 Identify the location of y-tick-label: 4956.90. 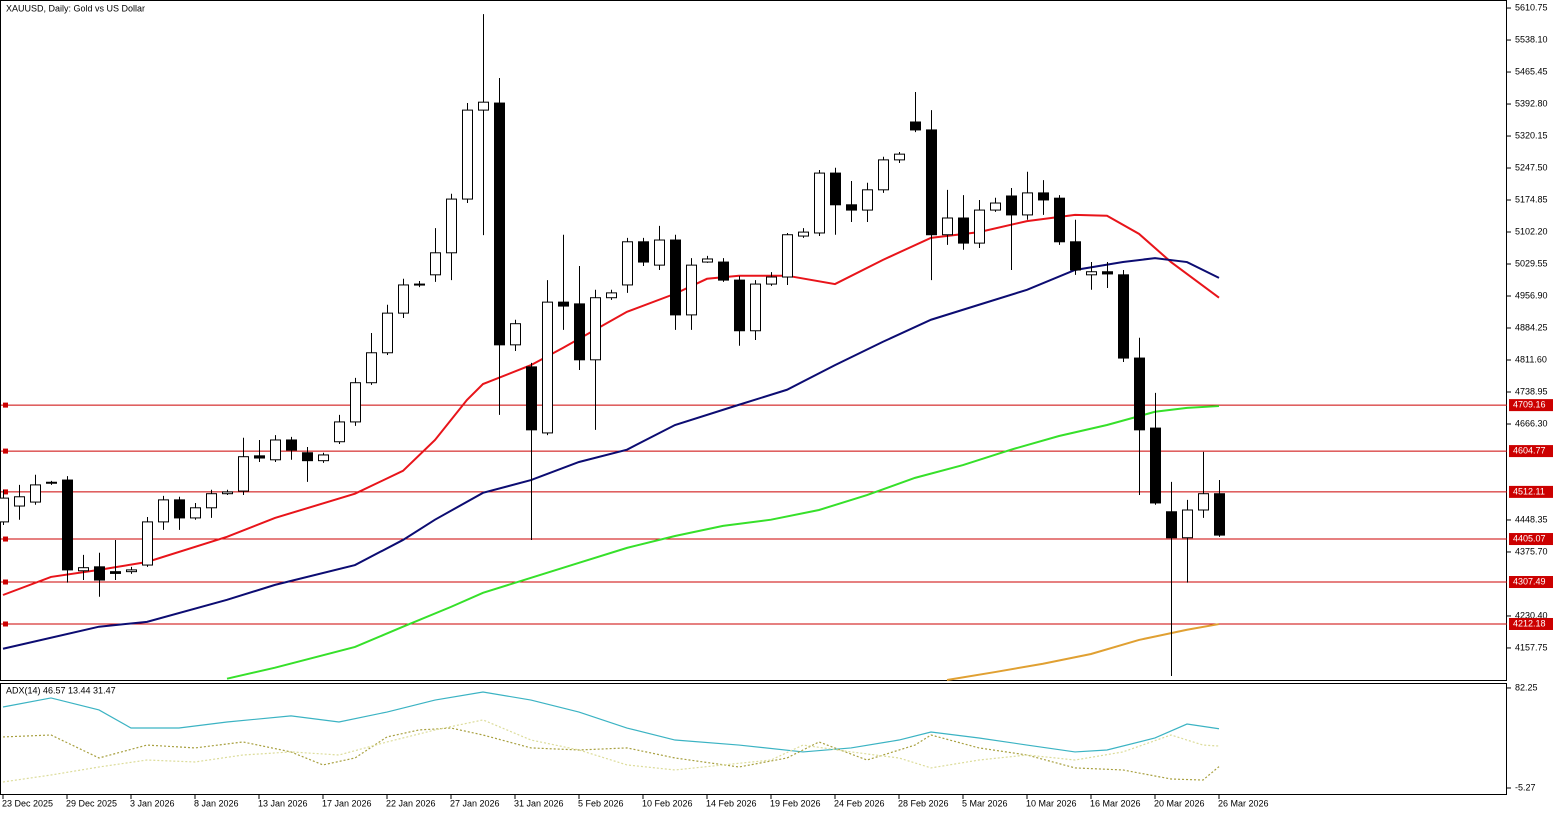
(1531, 295).